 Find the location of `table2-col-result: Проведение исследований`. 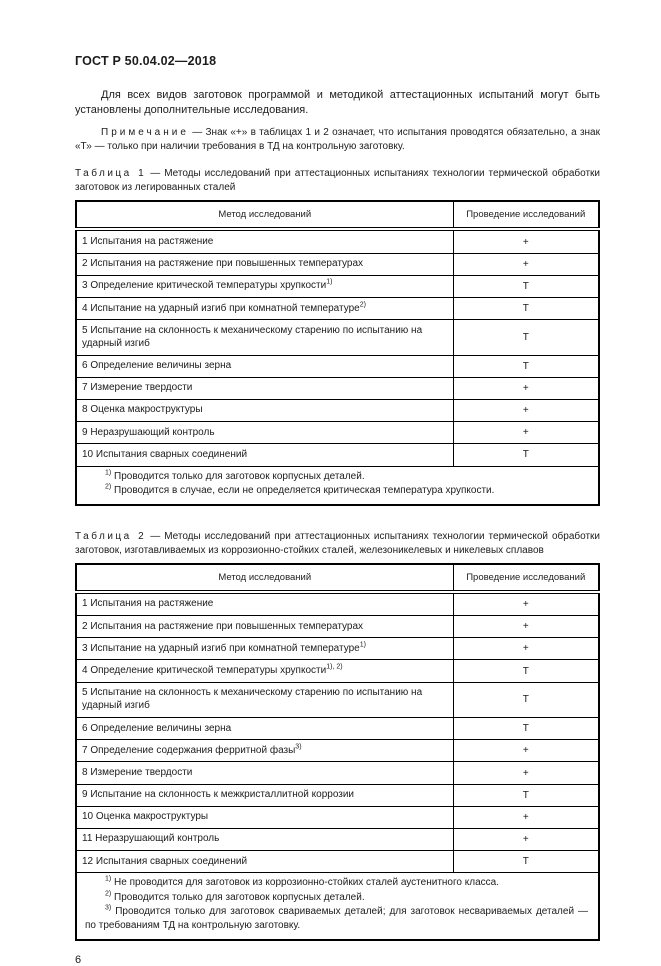

table2-col-result: Проведение исследований is located at coordinates (526, 578).